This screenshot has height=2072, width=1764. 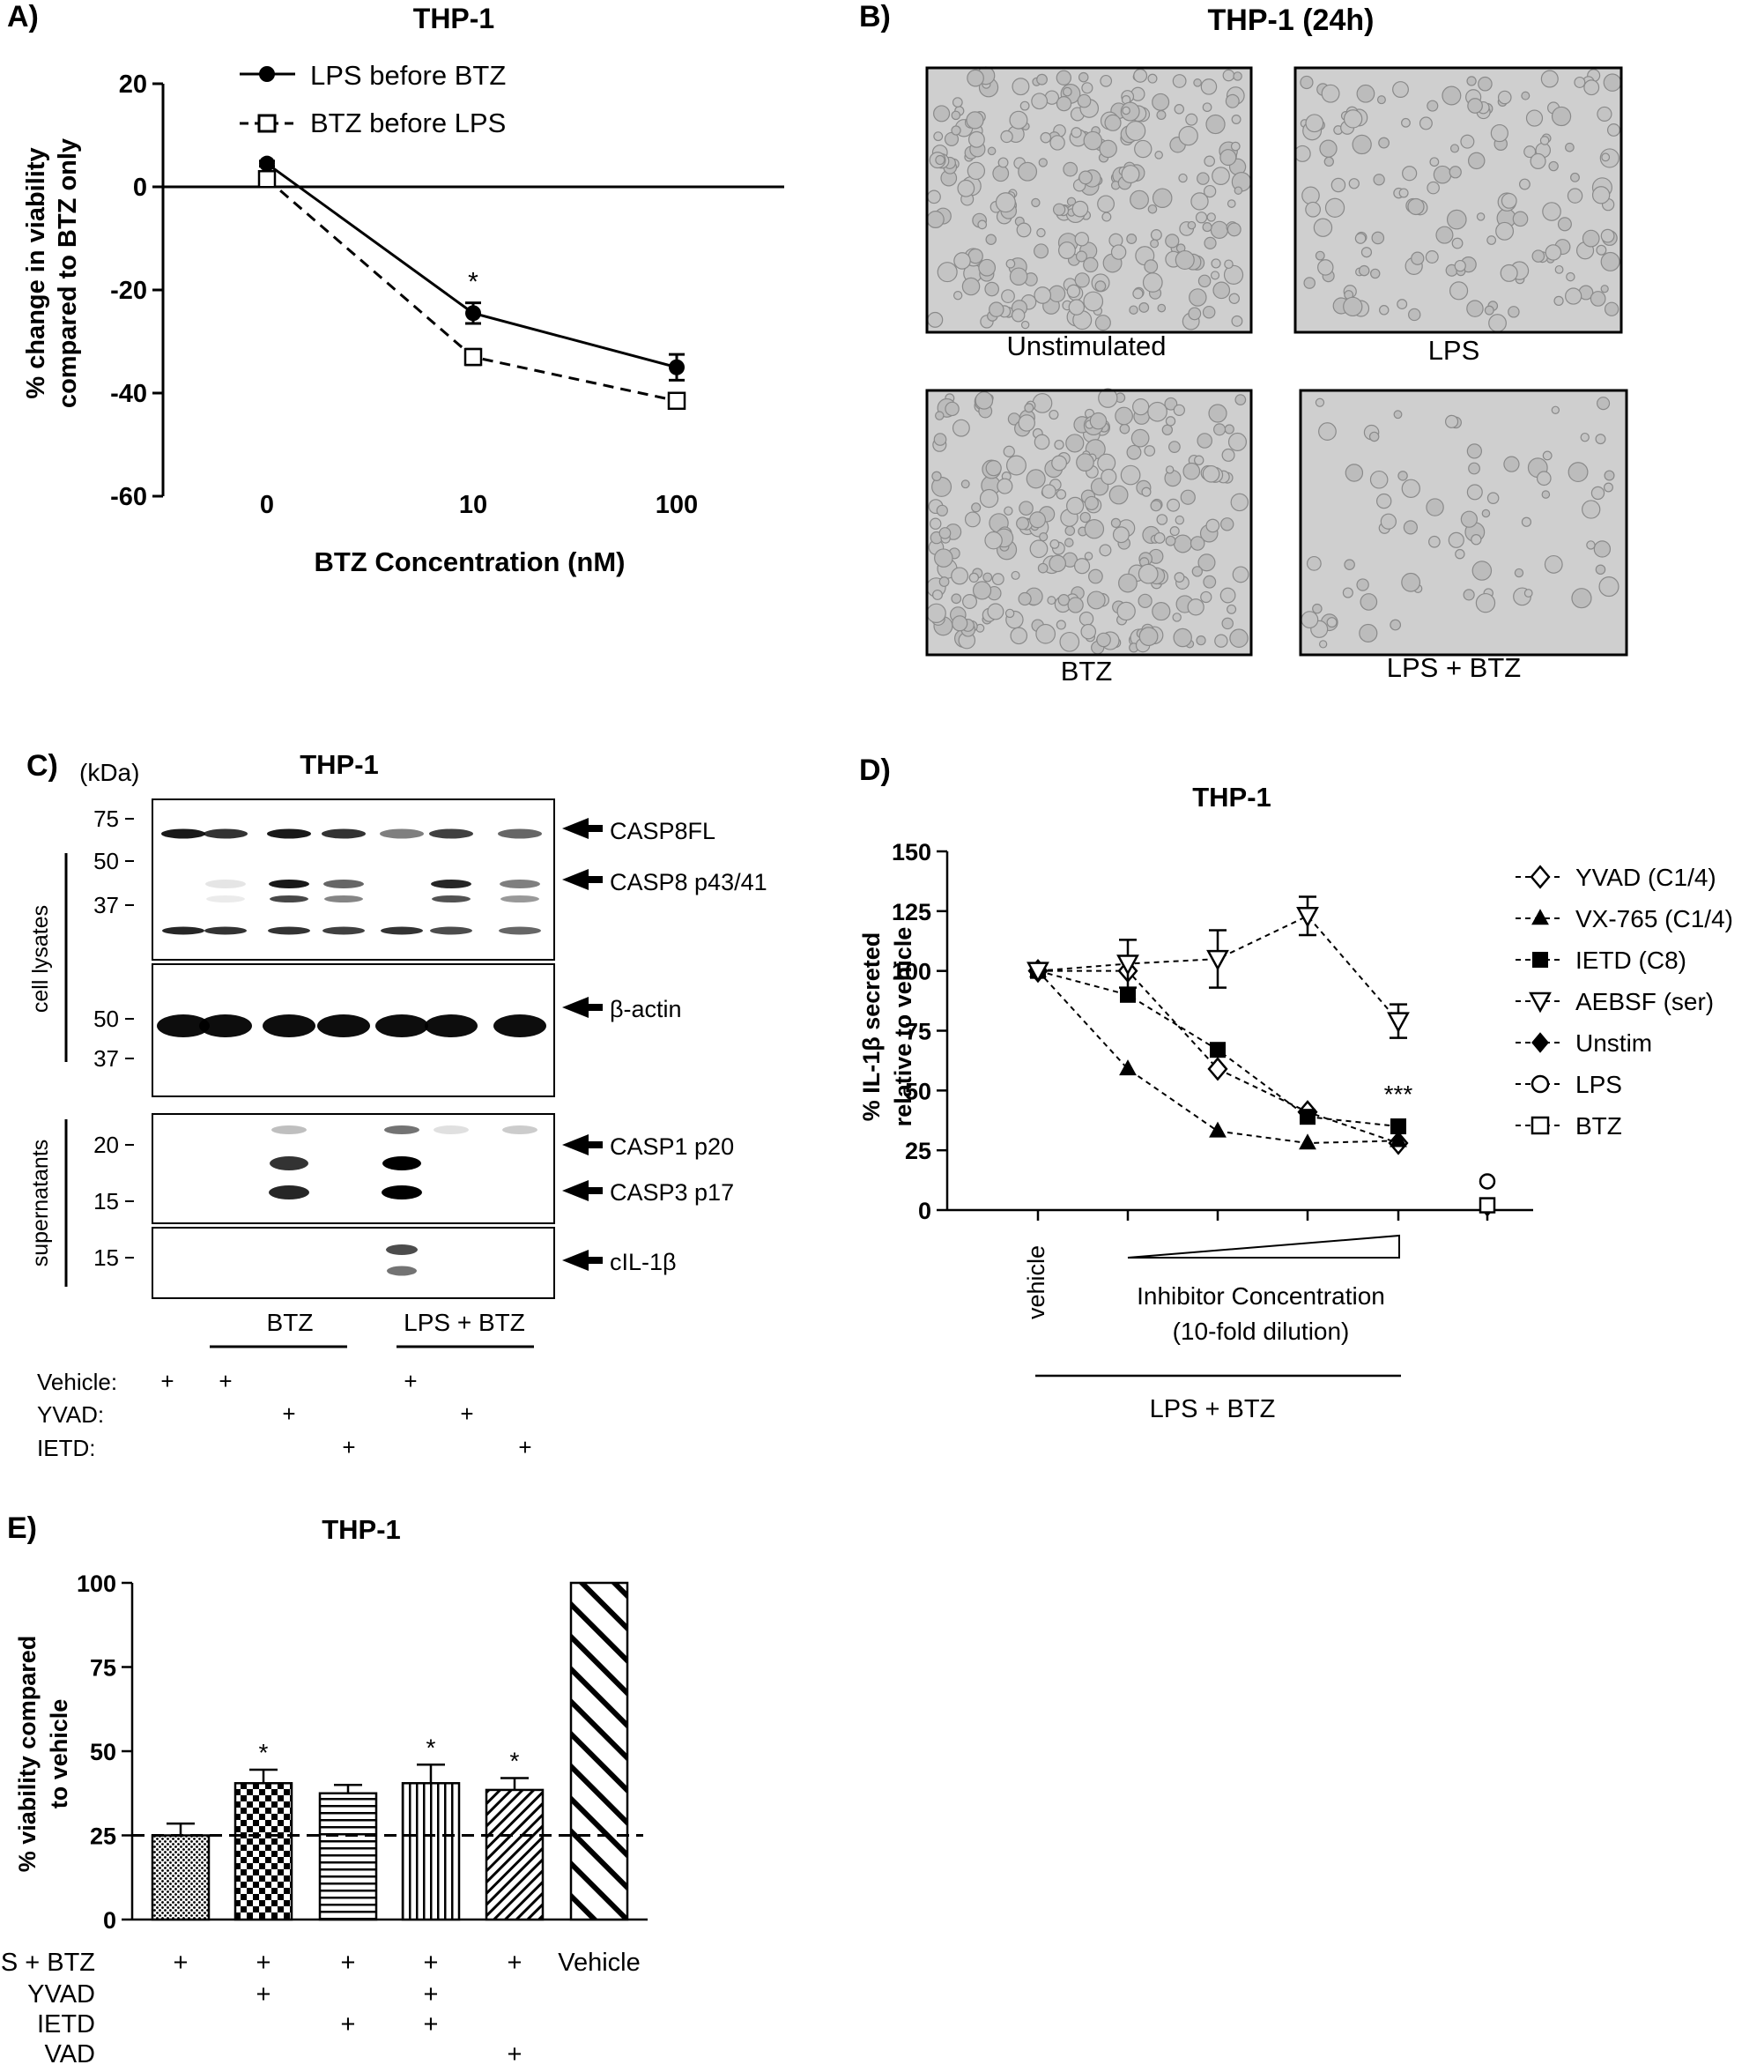 I want to click on treatment-mark: +, so click(x=225, y=1381).